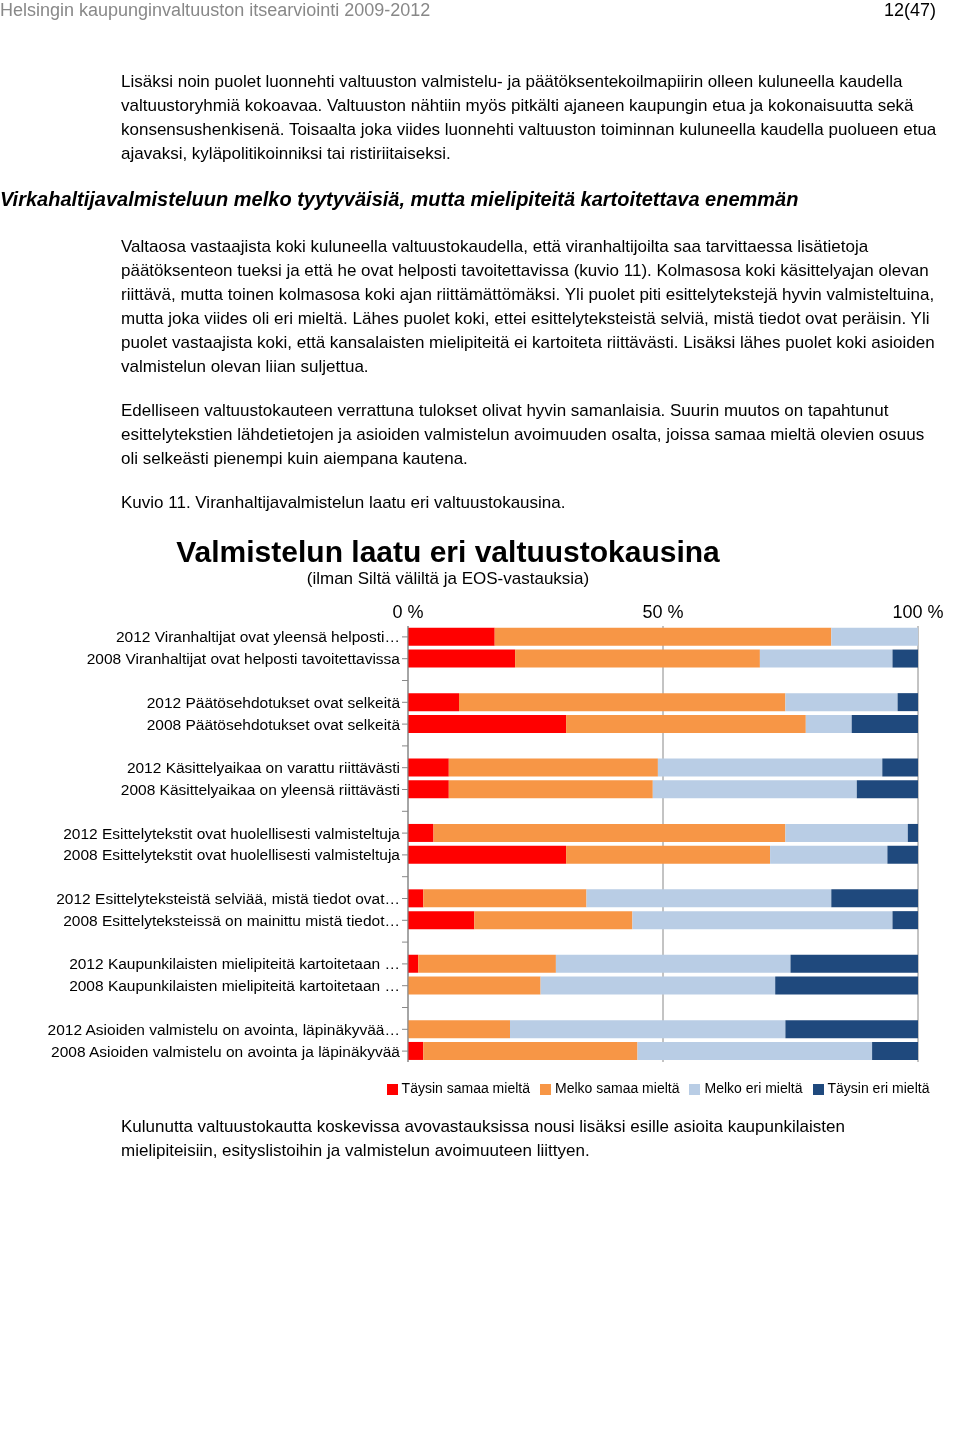 The image size is (960, 1431). I want to click on text: Kuvio 11. Viranhaltijavalmistelun laatu eri valtuustokausina., so click(344, 503).